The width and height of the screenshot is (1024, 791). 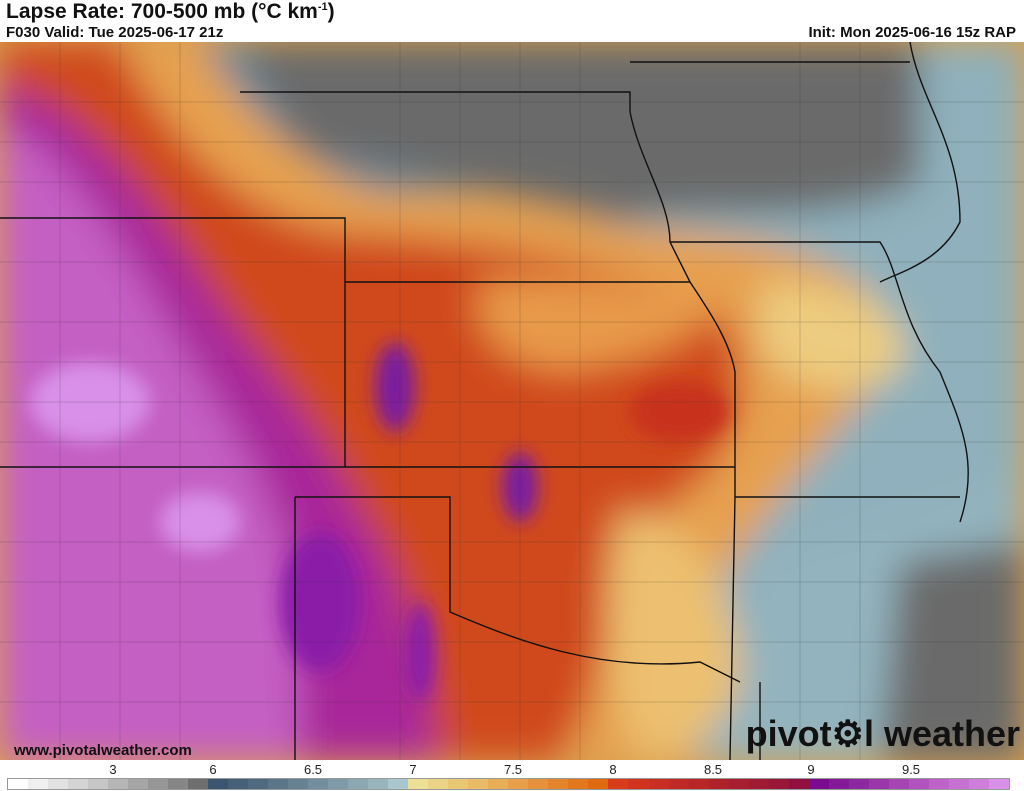 I want to click on logo-text-right: l weather, so click(x=941, y=733).